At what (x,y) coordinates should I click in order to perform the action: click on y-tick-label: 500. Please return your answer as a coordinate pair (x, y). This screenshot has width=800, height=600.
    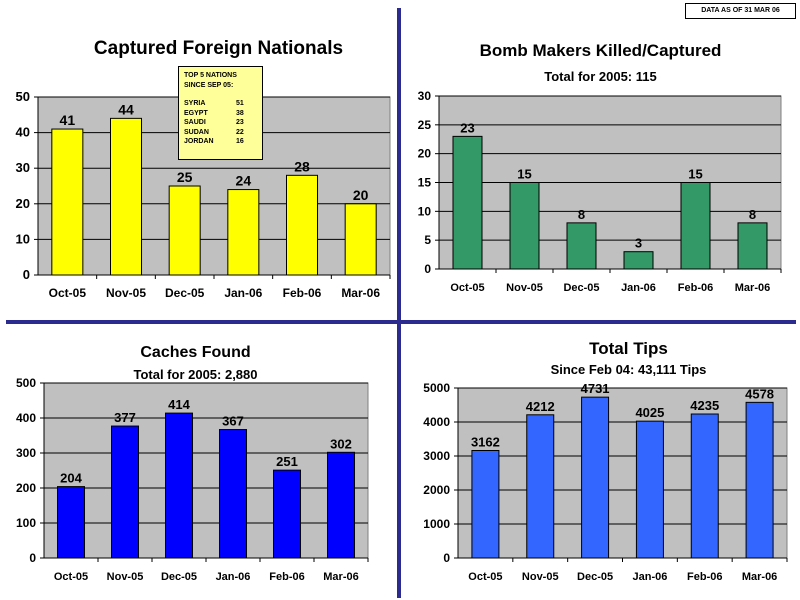
    Looking at the image, I should click on (26, 383).